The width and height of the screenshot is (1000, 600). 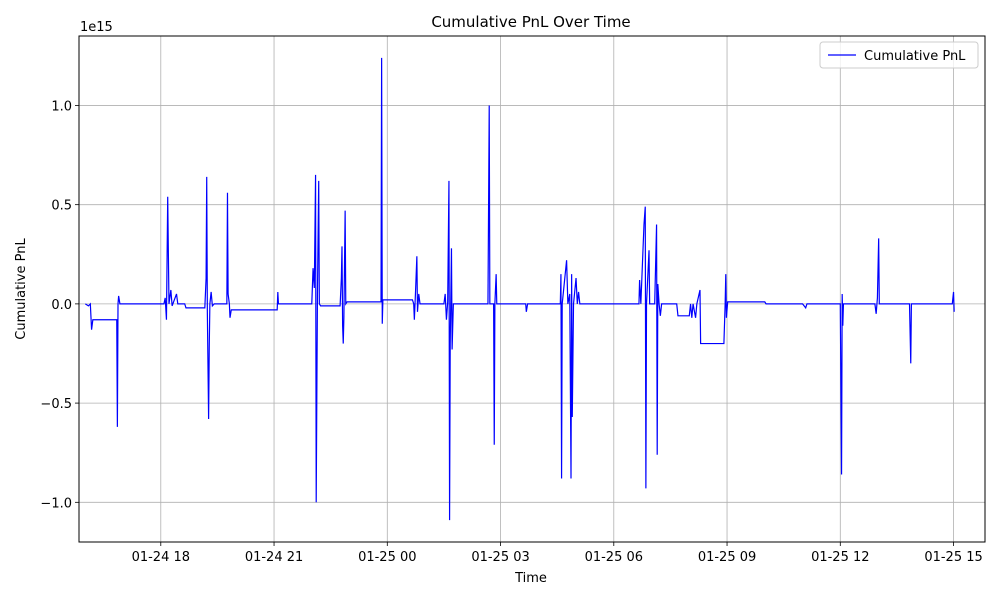 I want to click on x-tick-label: 01-24 21, so click(x=274, y=557).